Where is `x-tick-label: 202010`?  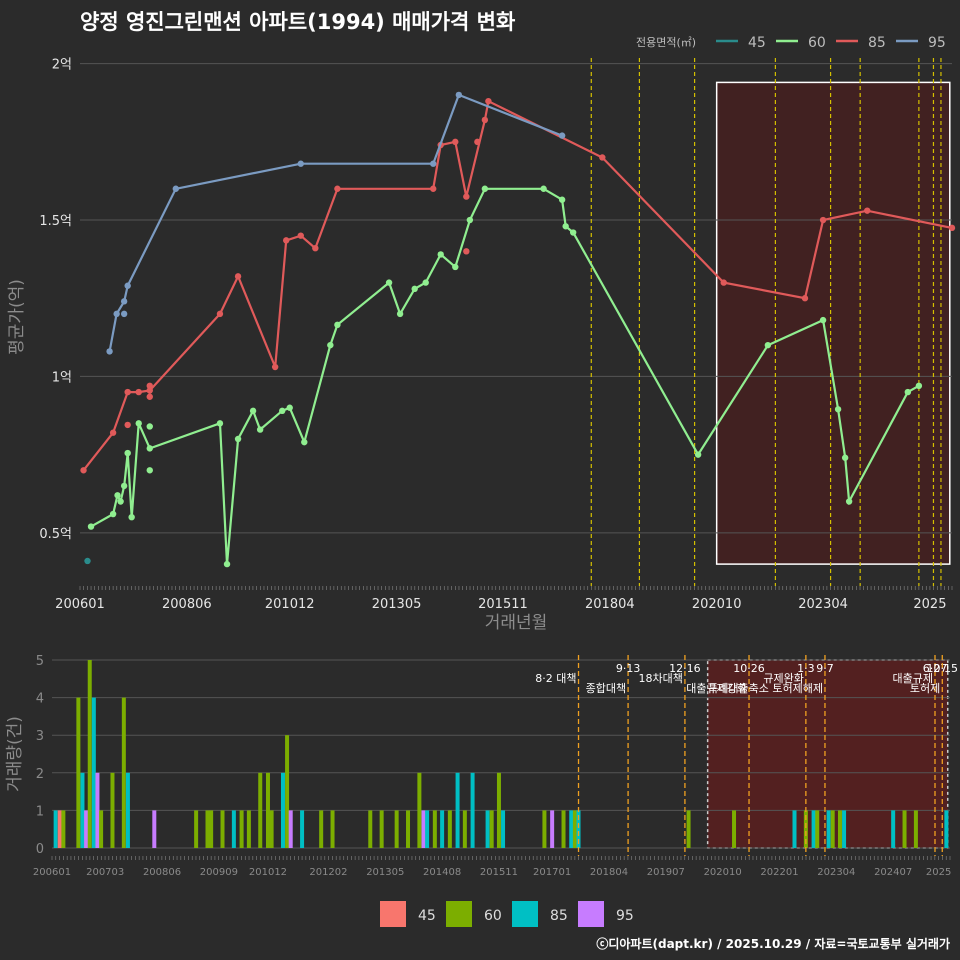 x-tick-label: 202010 is located at coordinates (723, 872).